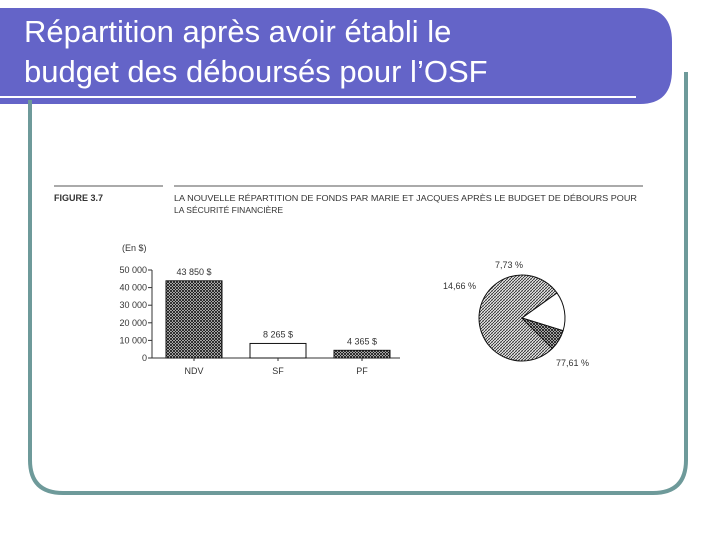  I want to click on bar-y-tick-label: 50 000, so click(133, 270).